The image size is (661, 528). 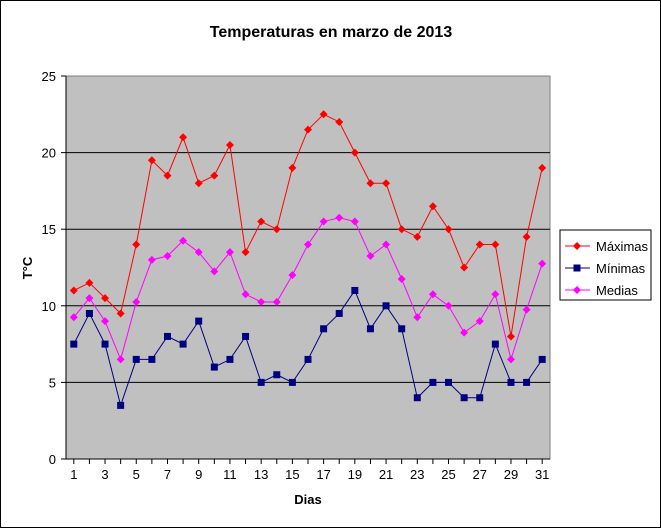 I want to click on x-tick-label-13: 27, so click(x=480, y=474).